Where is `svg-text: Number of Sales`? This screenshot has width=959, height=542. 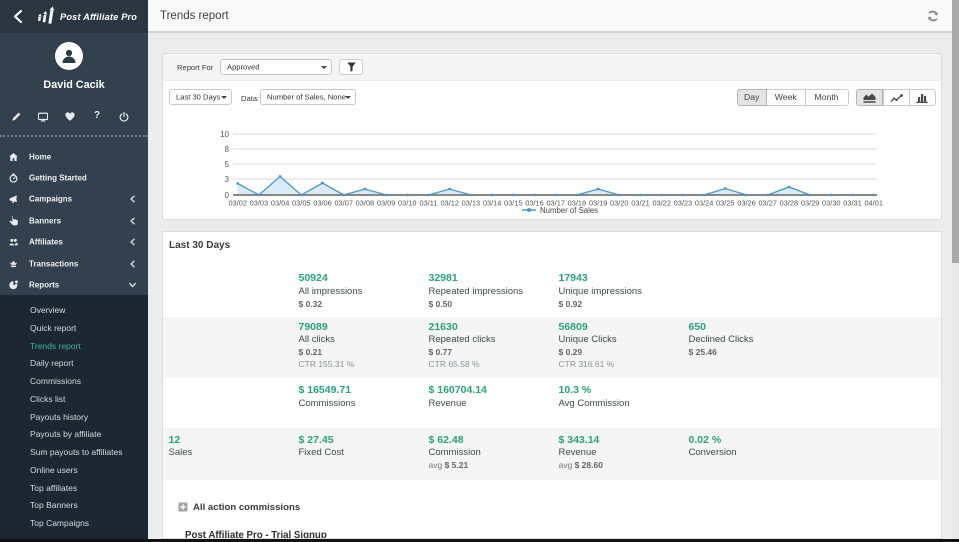 svg-text: Number of Sales is located at coordinates (569, 210).